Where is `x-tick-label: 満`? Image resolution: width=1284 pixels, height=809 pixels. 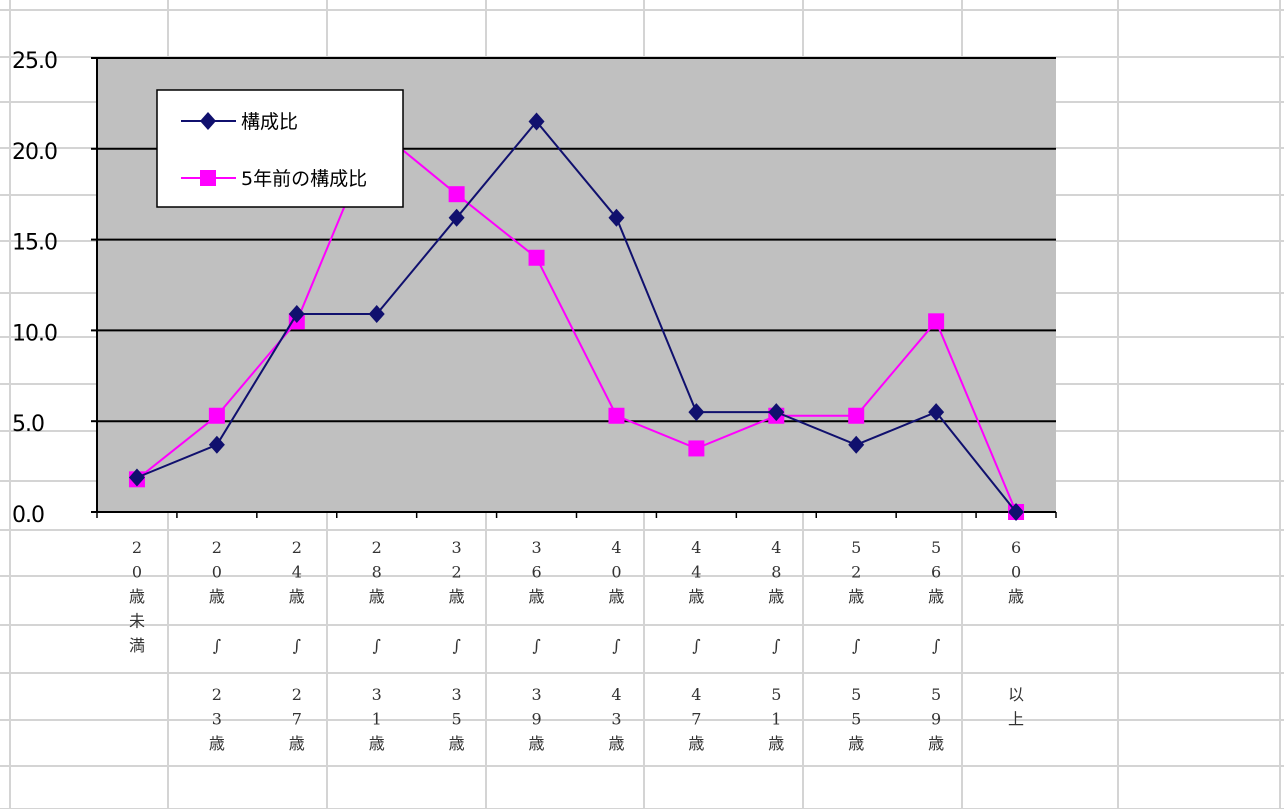
x-tick-label: 満 is located at coordinates (137, 645).